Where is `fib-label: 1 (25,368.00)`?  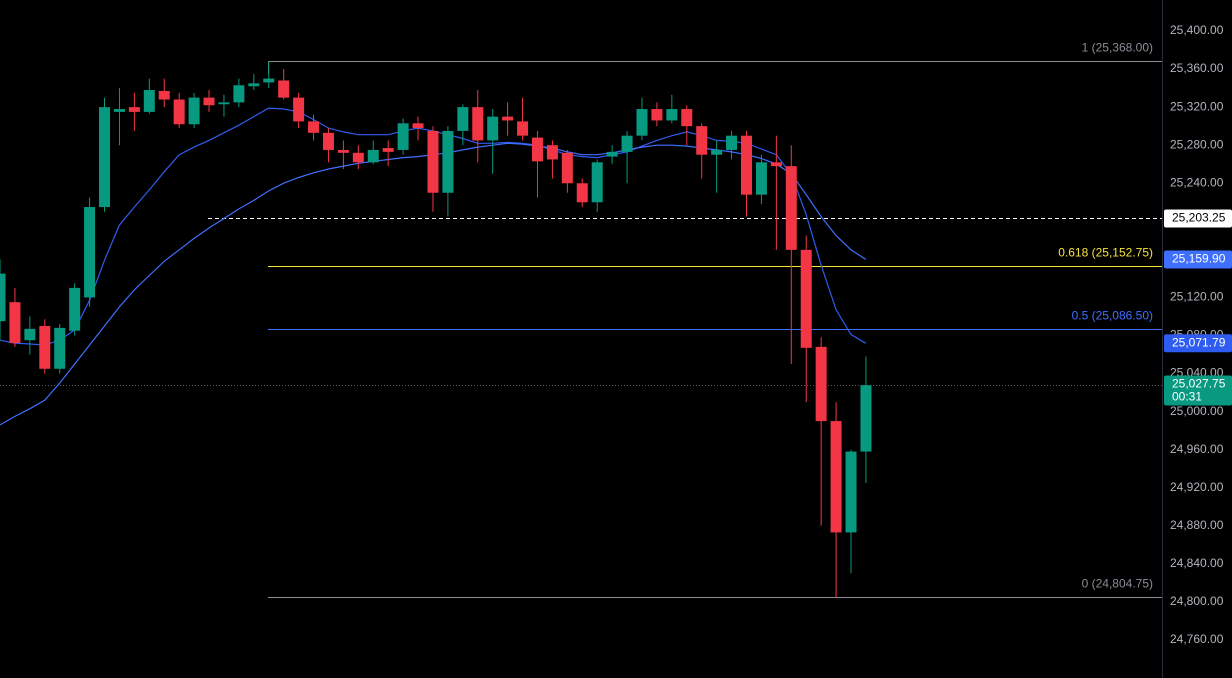
fib-label: 1 (25,368.00) is located at coordinates (1117, 48).